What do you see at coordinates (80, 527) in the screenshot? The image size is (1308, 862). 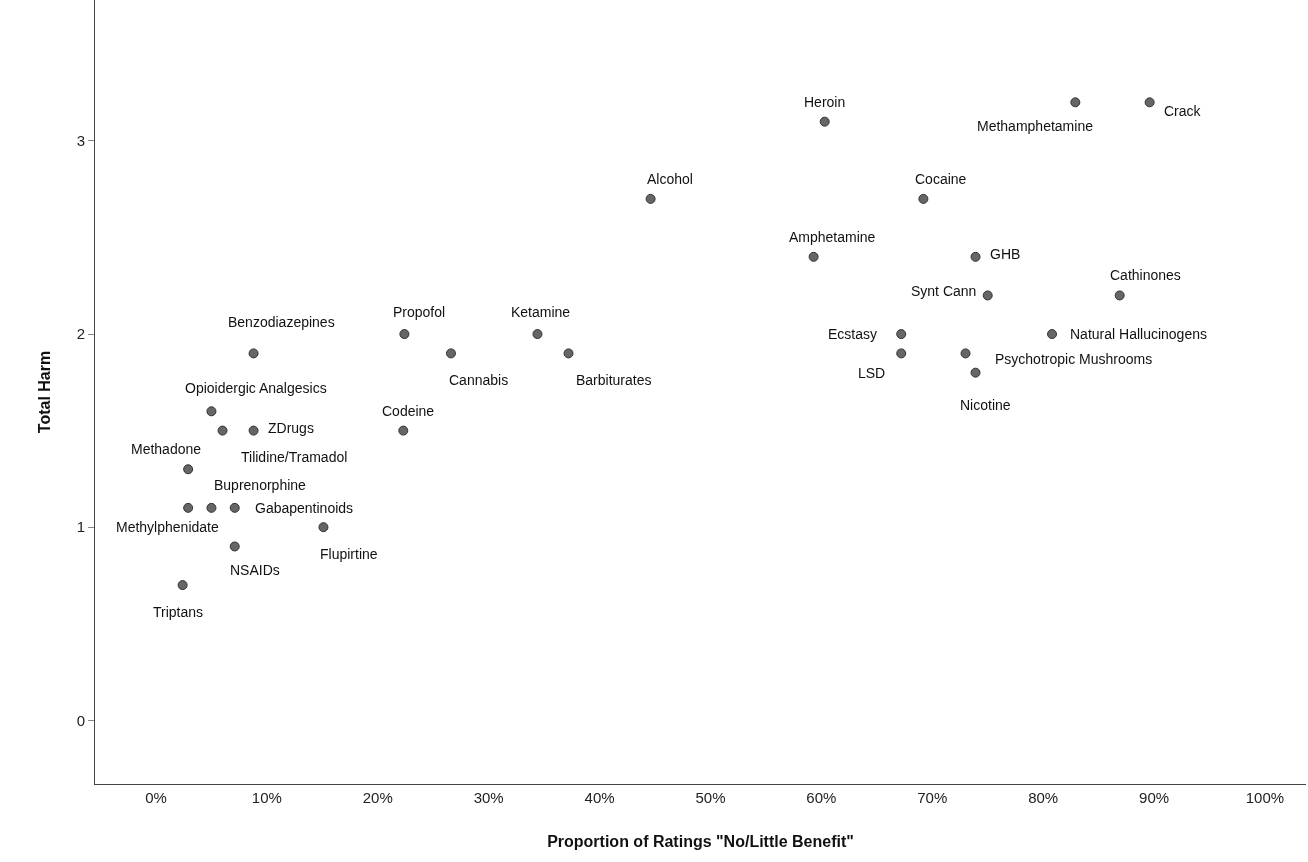 I see `y-tick-label: 1` at bounding box center [80, 527].